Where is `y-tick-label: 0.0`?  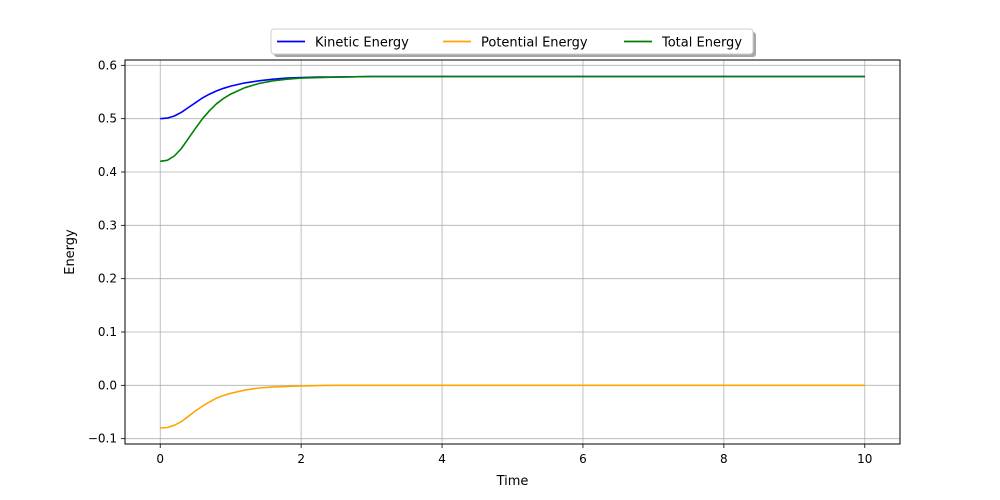 y-tick-label: 0.0 is located at coordinates (107, 385).